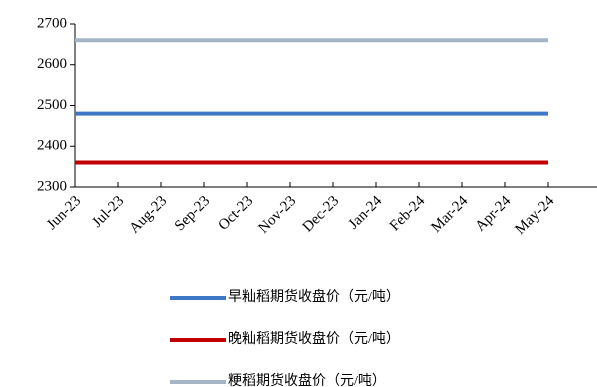 Image resolution: width=597 pixels, height=387 pixels. What do you see at coordinates (278, 215) in the screenshot?
I see `x-tick-label: Nov-23` at bounding box center [278, 215].